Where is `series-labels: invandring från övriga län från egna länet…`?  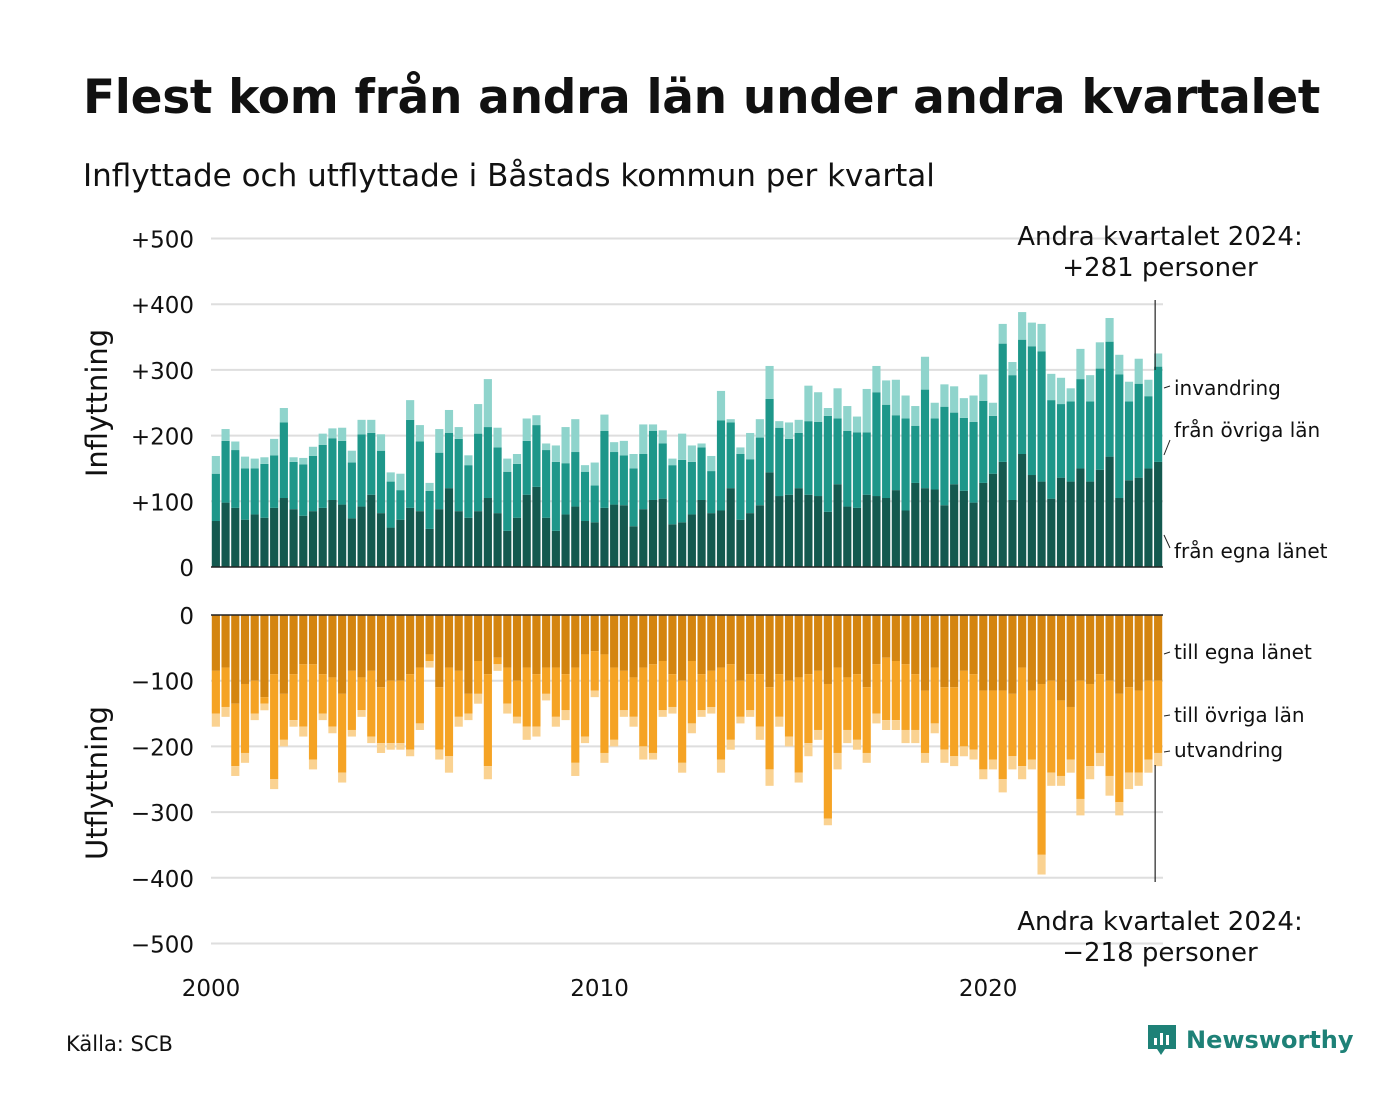
series-labels: invandring från övriga län från egna länet… is located at coordinates (1245, 569).